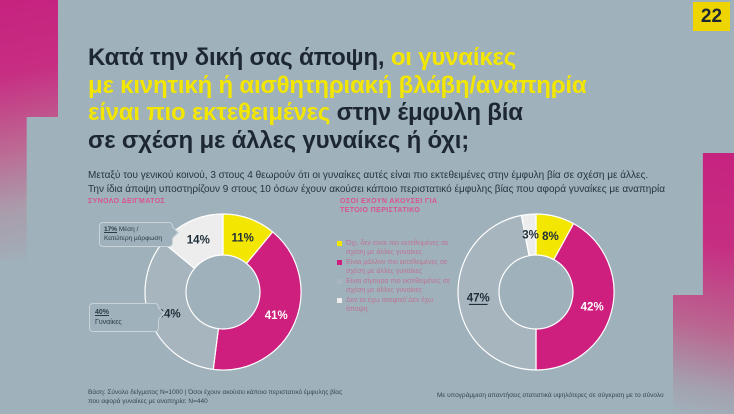  I want to click on slice-value-label: 11%, so click(242, 238).